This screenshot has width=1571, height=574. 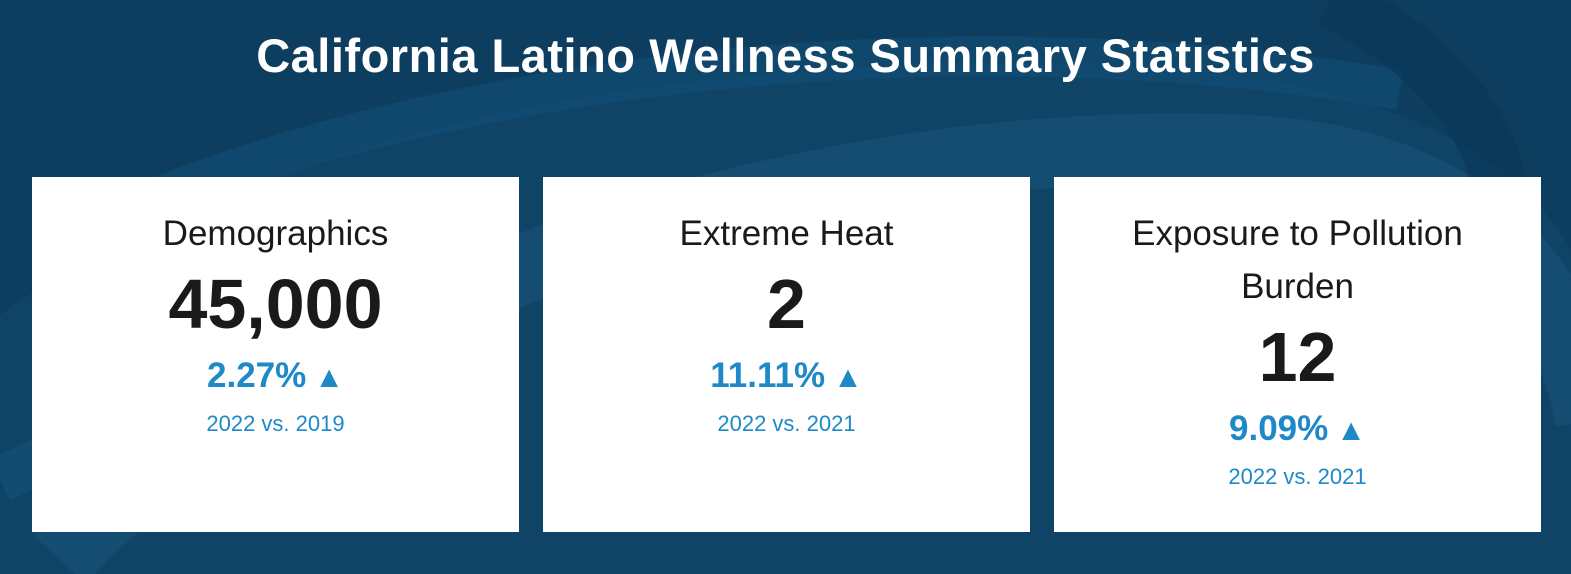 What do you see at coordinates (768, 375) in the screenshot?
I see `change-percent: 11.11%` at bounding box center [768, 375].